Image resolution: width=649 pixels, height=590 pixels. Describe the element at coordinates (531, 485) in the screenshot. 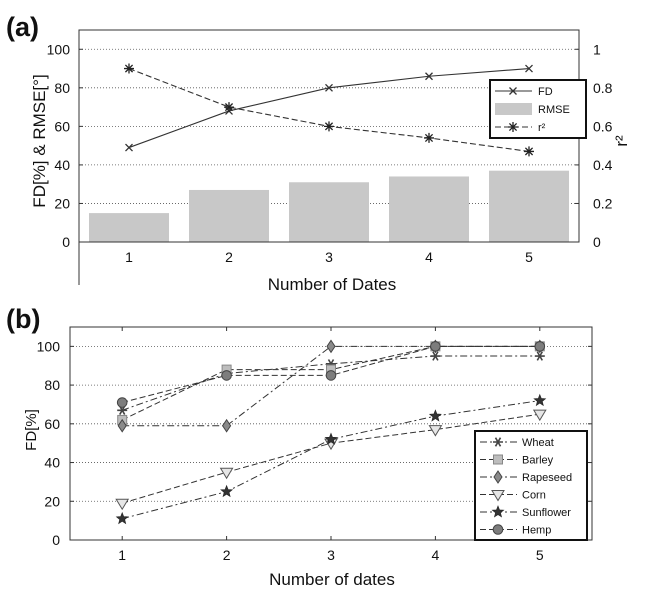

I see `panel-b-legend` at that location.